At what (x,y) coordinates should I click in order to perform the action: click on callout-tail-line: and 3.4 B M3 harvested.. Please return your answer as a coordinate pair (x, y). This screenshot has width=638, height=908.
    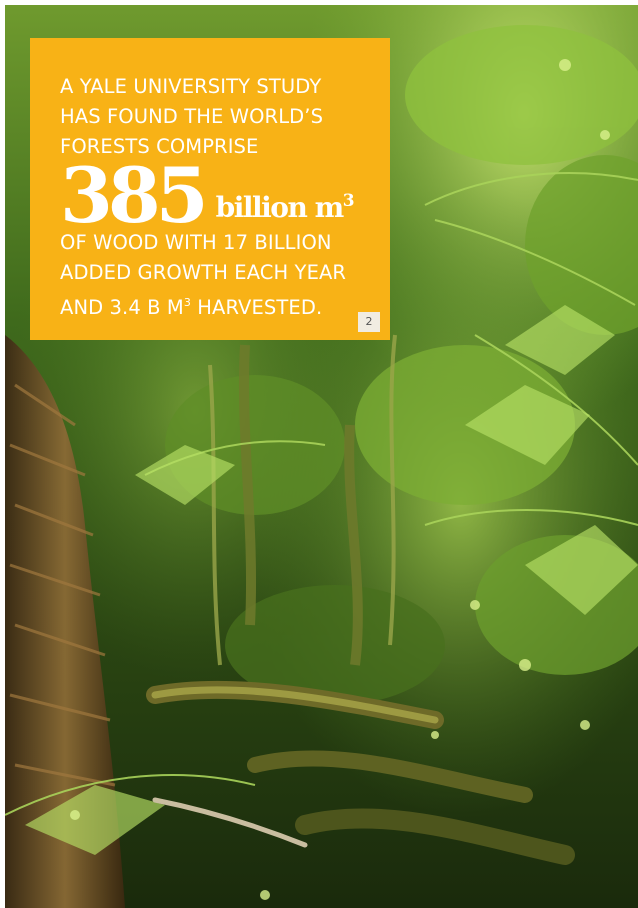
    Looking at the image, I should click on (211, 305).